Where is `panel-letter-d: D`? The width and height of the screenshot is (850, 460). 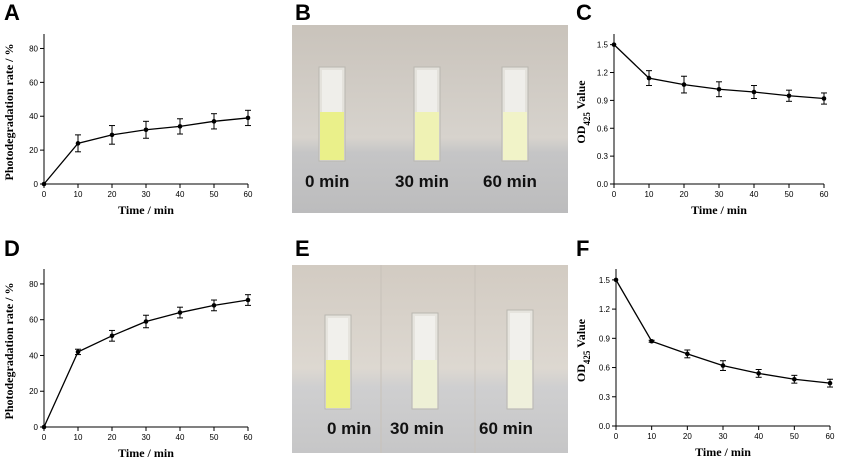
panel-letter-d: D is located at coordinates (12, 248).